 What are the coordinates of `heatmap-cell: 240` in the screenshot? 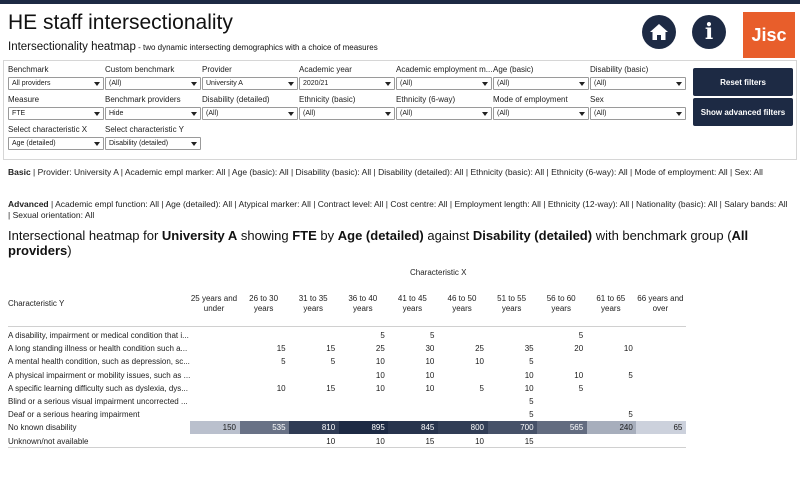 It's located at (611, 428).